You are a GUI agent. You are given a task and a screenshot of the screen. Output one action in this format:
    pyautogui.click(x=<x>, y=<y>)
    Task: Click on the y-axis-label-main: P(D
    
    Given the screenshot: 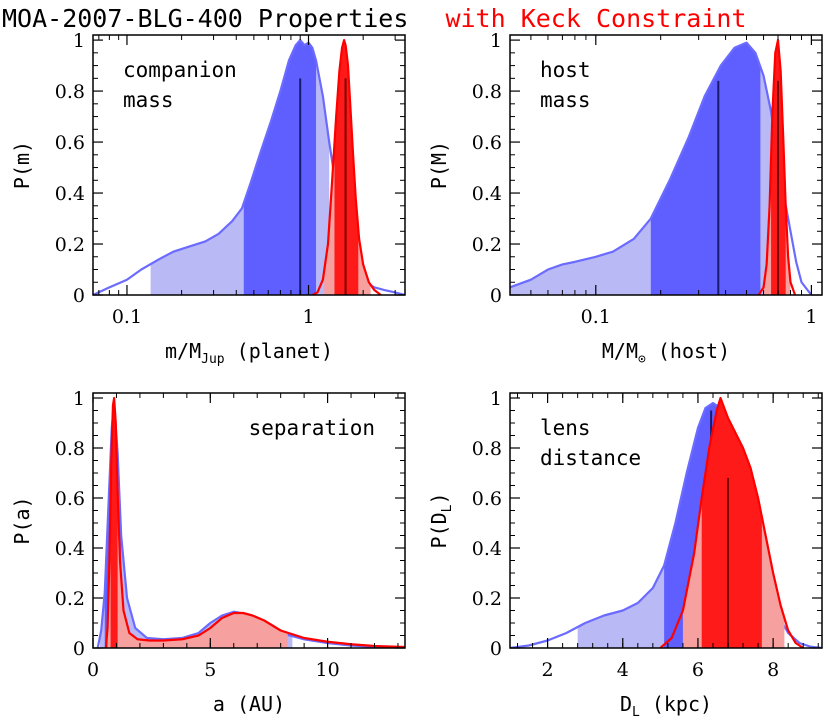 What is the action you would take?
    pyautogui.click(x=439, y=530)
    